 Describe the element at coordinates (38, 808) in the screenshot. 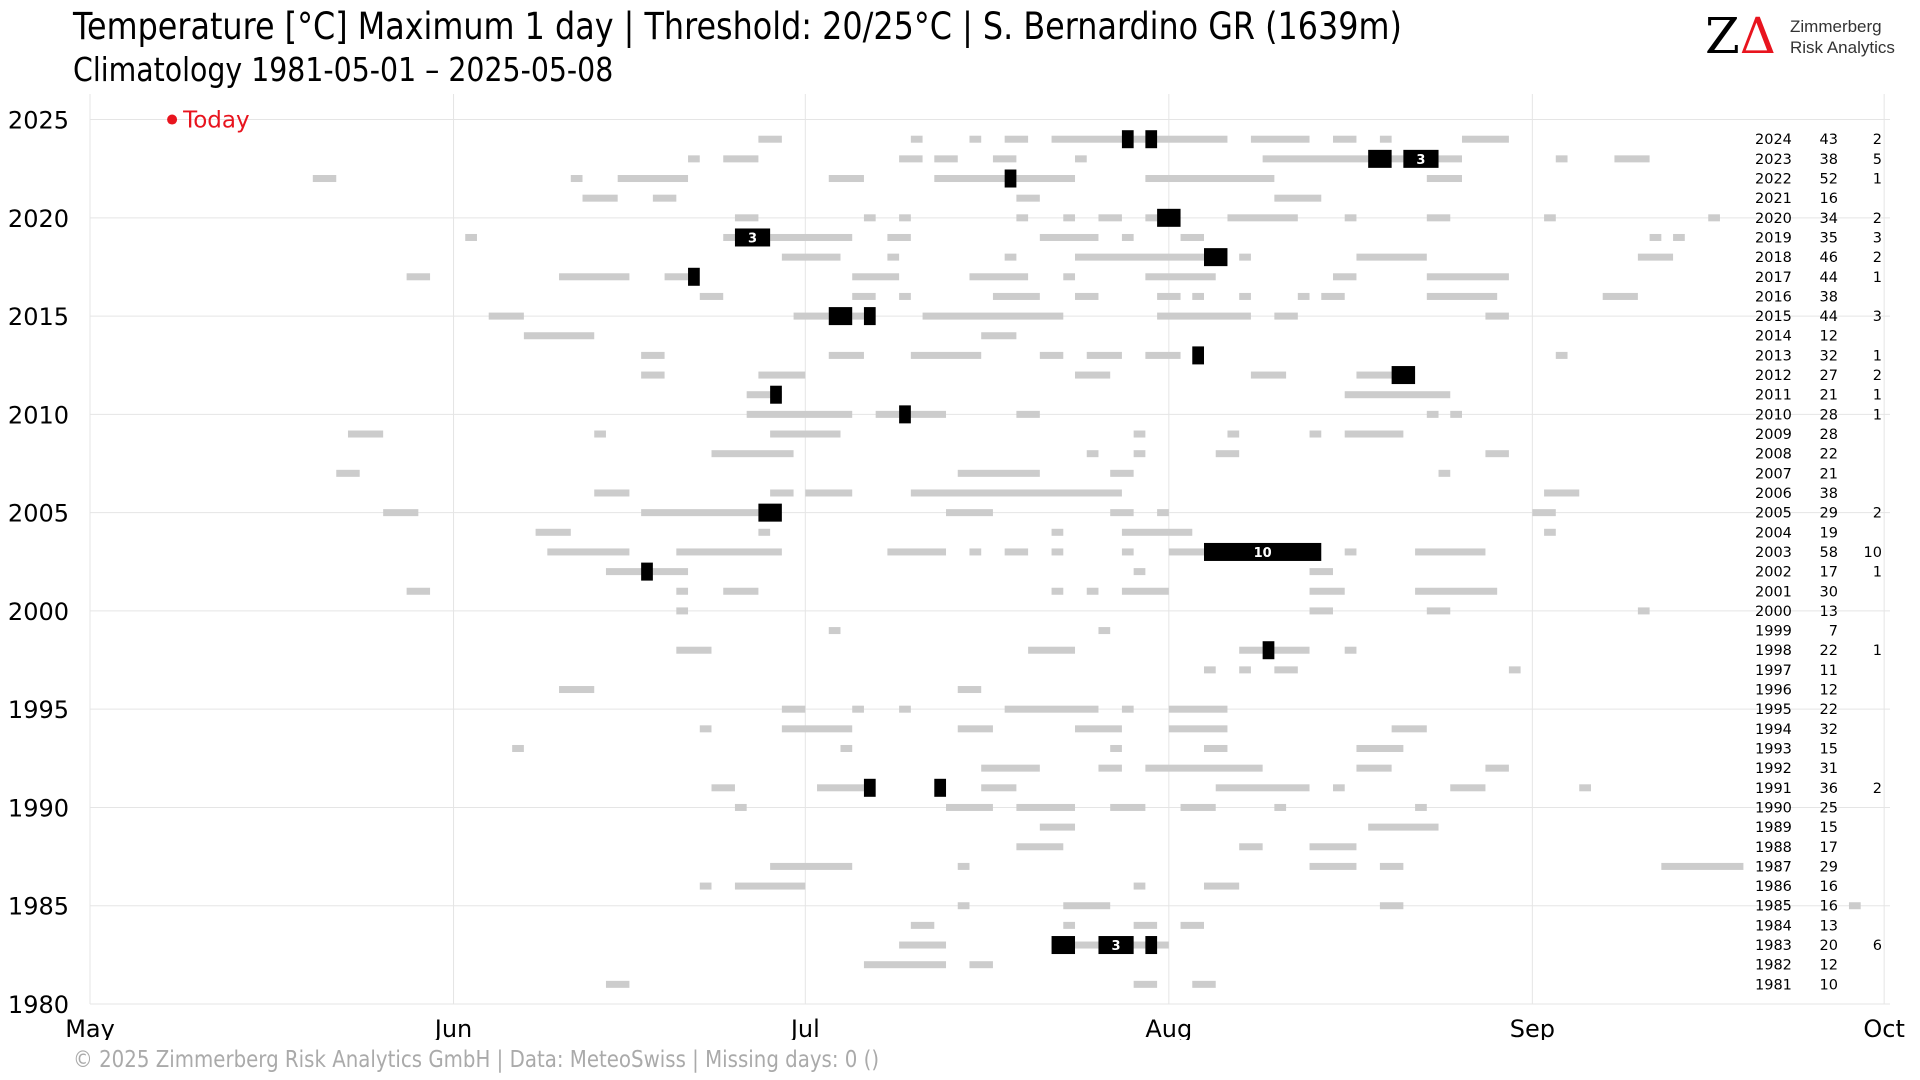

I see `y-tick-label: 1990` at that location.